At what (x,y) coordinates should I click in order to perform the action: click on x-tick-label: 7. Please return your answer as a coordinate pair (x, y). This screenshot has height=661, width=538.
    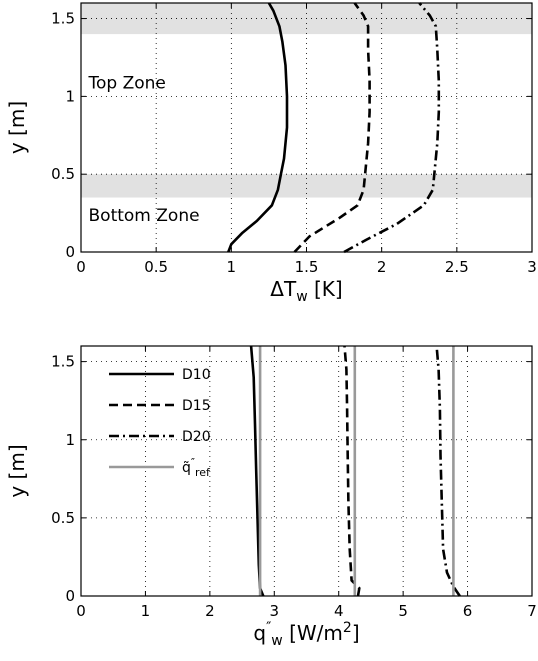
    Looking at the image, I should click on (532, 611).